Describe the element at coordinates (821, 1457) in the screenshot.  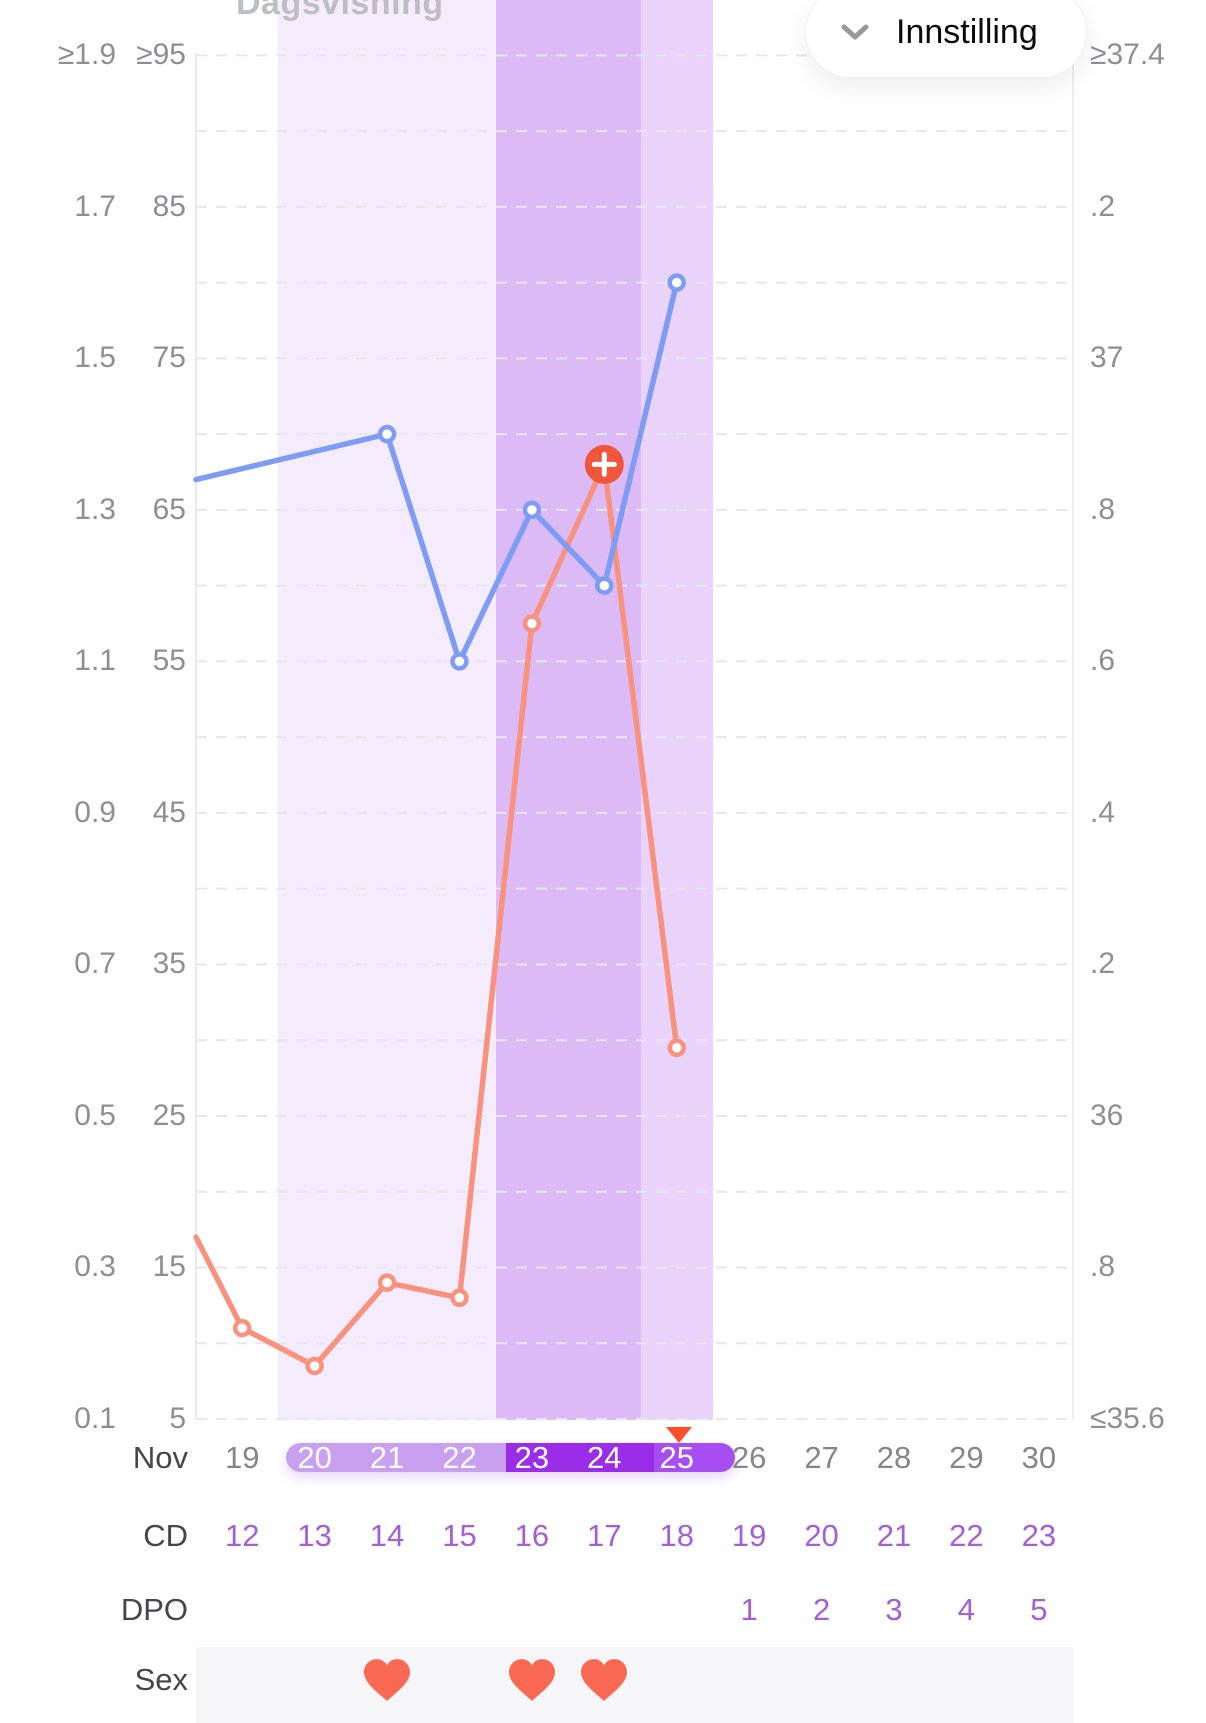
I see `date-cell: 27` at that location.